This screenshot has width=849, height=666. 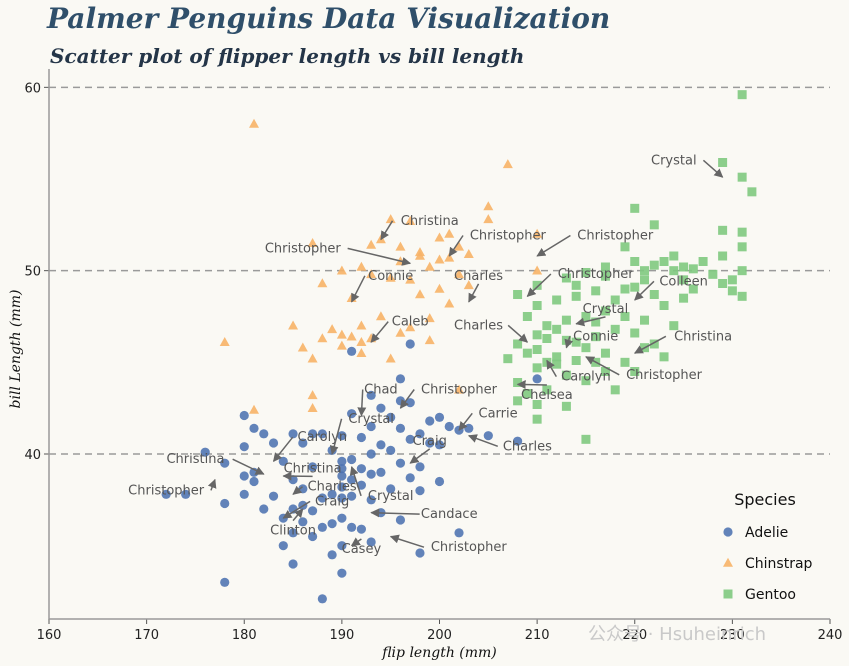 What do you see at coordinates (664, 375) in the screenshot?
I see `annotation-label: Christopher` at bounding box center [664, 375].